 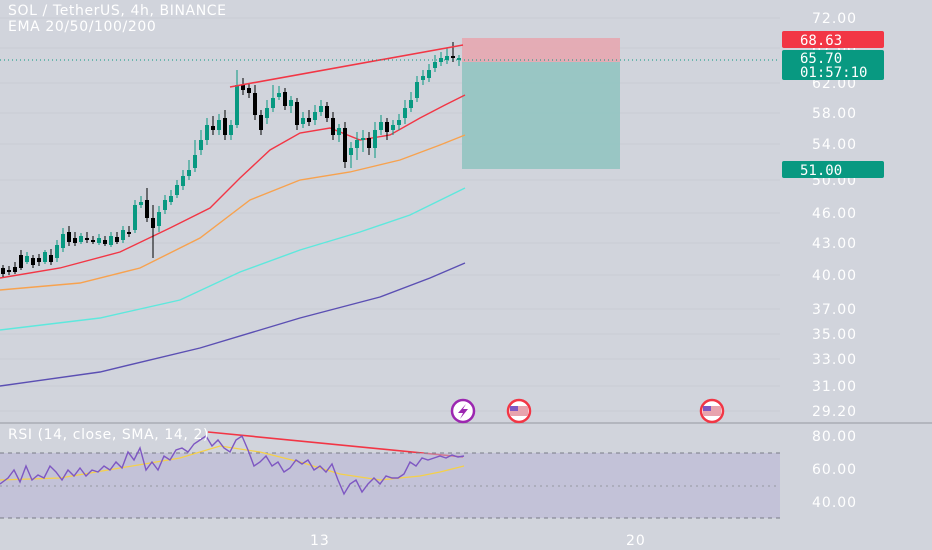 I want to click on bar-countdown-label: 01:57:10, so click(x=833, y=73).